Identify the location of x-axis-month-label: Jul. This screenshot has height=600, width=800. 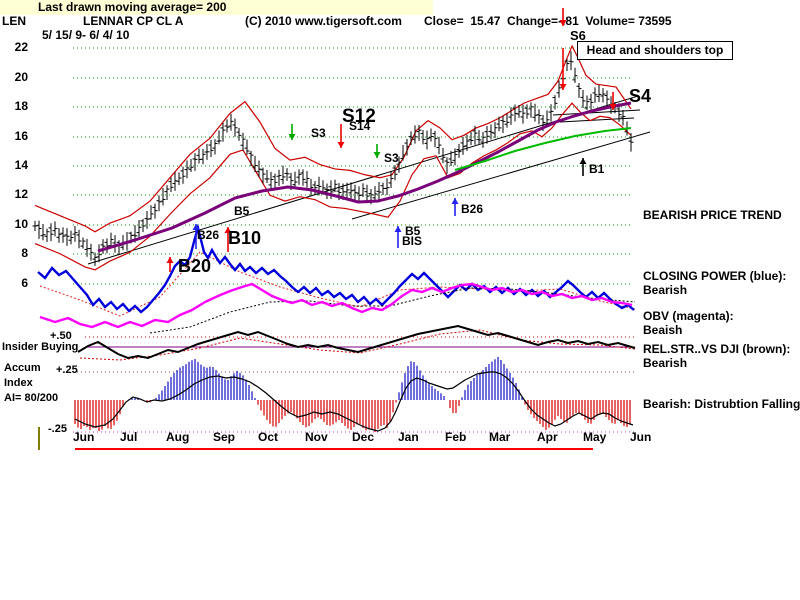
(129, 437).